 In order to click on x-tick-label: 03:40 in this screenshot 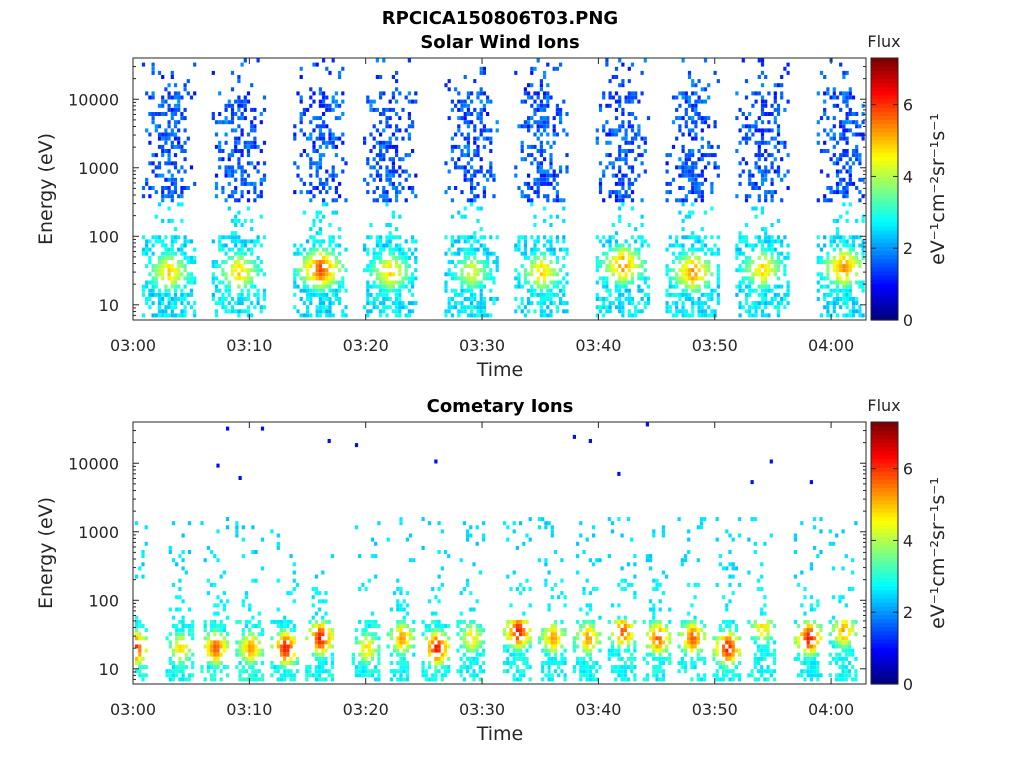, I will do `click(598, 345)`.